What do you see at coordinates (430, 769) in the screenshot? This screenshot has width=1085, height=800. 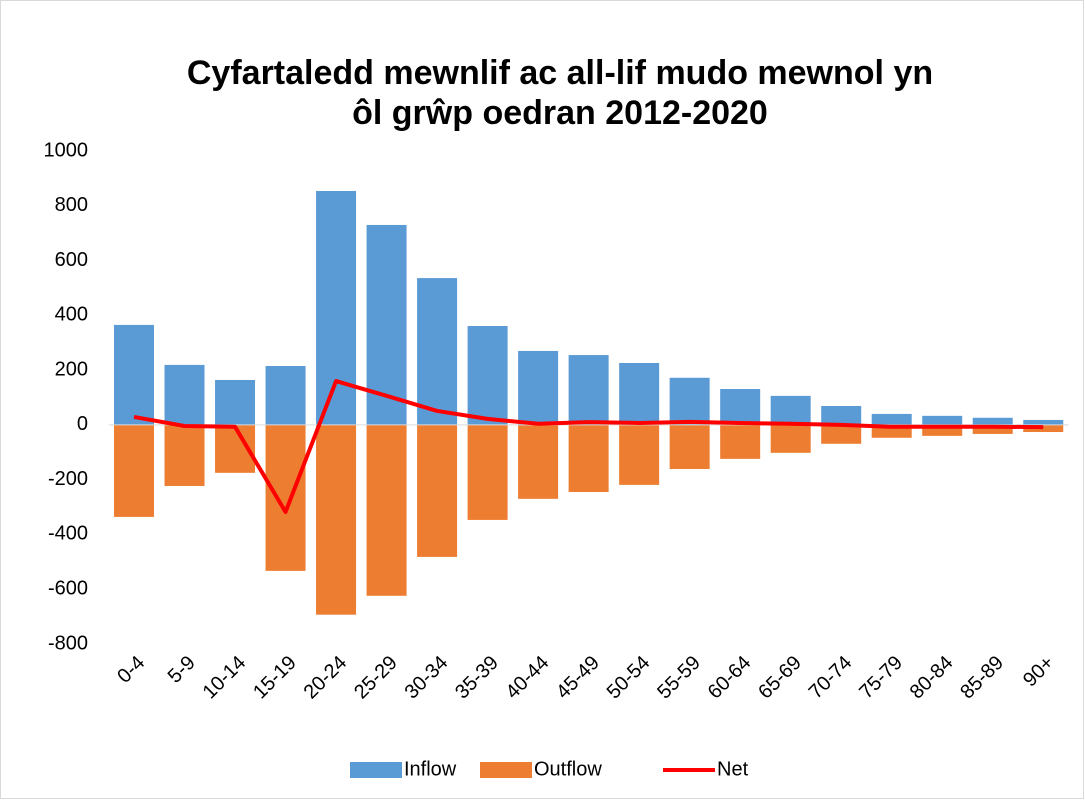 I see `legend-label: Inflow` at bounding box center [430, 769].